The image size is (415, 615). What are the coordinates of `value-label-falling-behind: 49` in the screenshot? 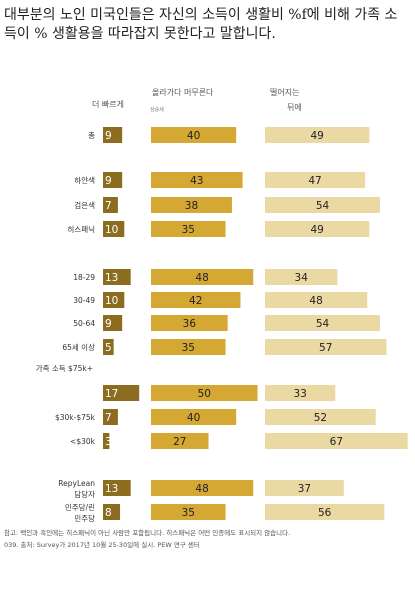 It's located at (316, 230).